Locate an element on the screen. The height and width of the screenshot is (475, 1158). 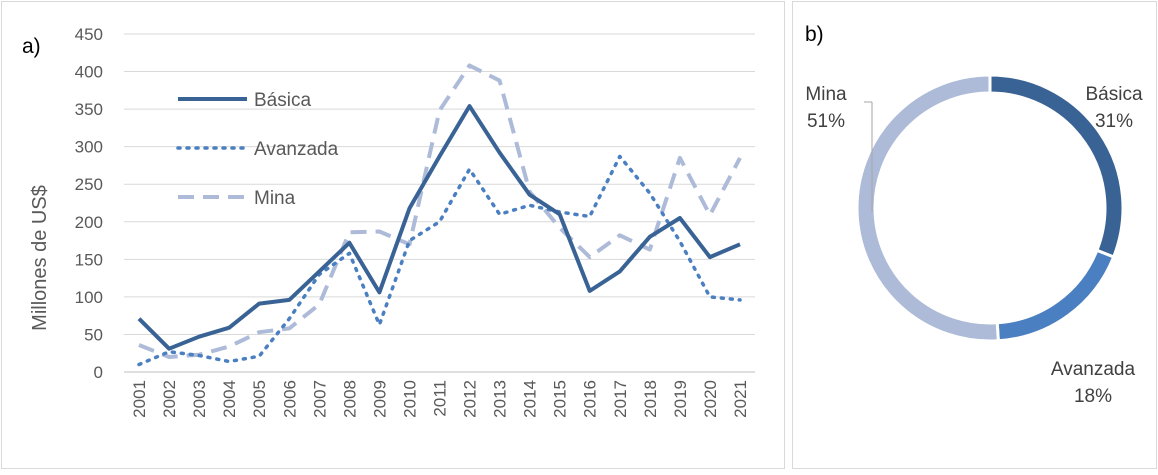
x-tick-label: 2002 is located at coordinates (169, 399).